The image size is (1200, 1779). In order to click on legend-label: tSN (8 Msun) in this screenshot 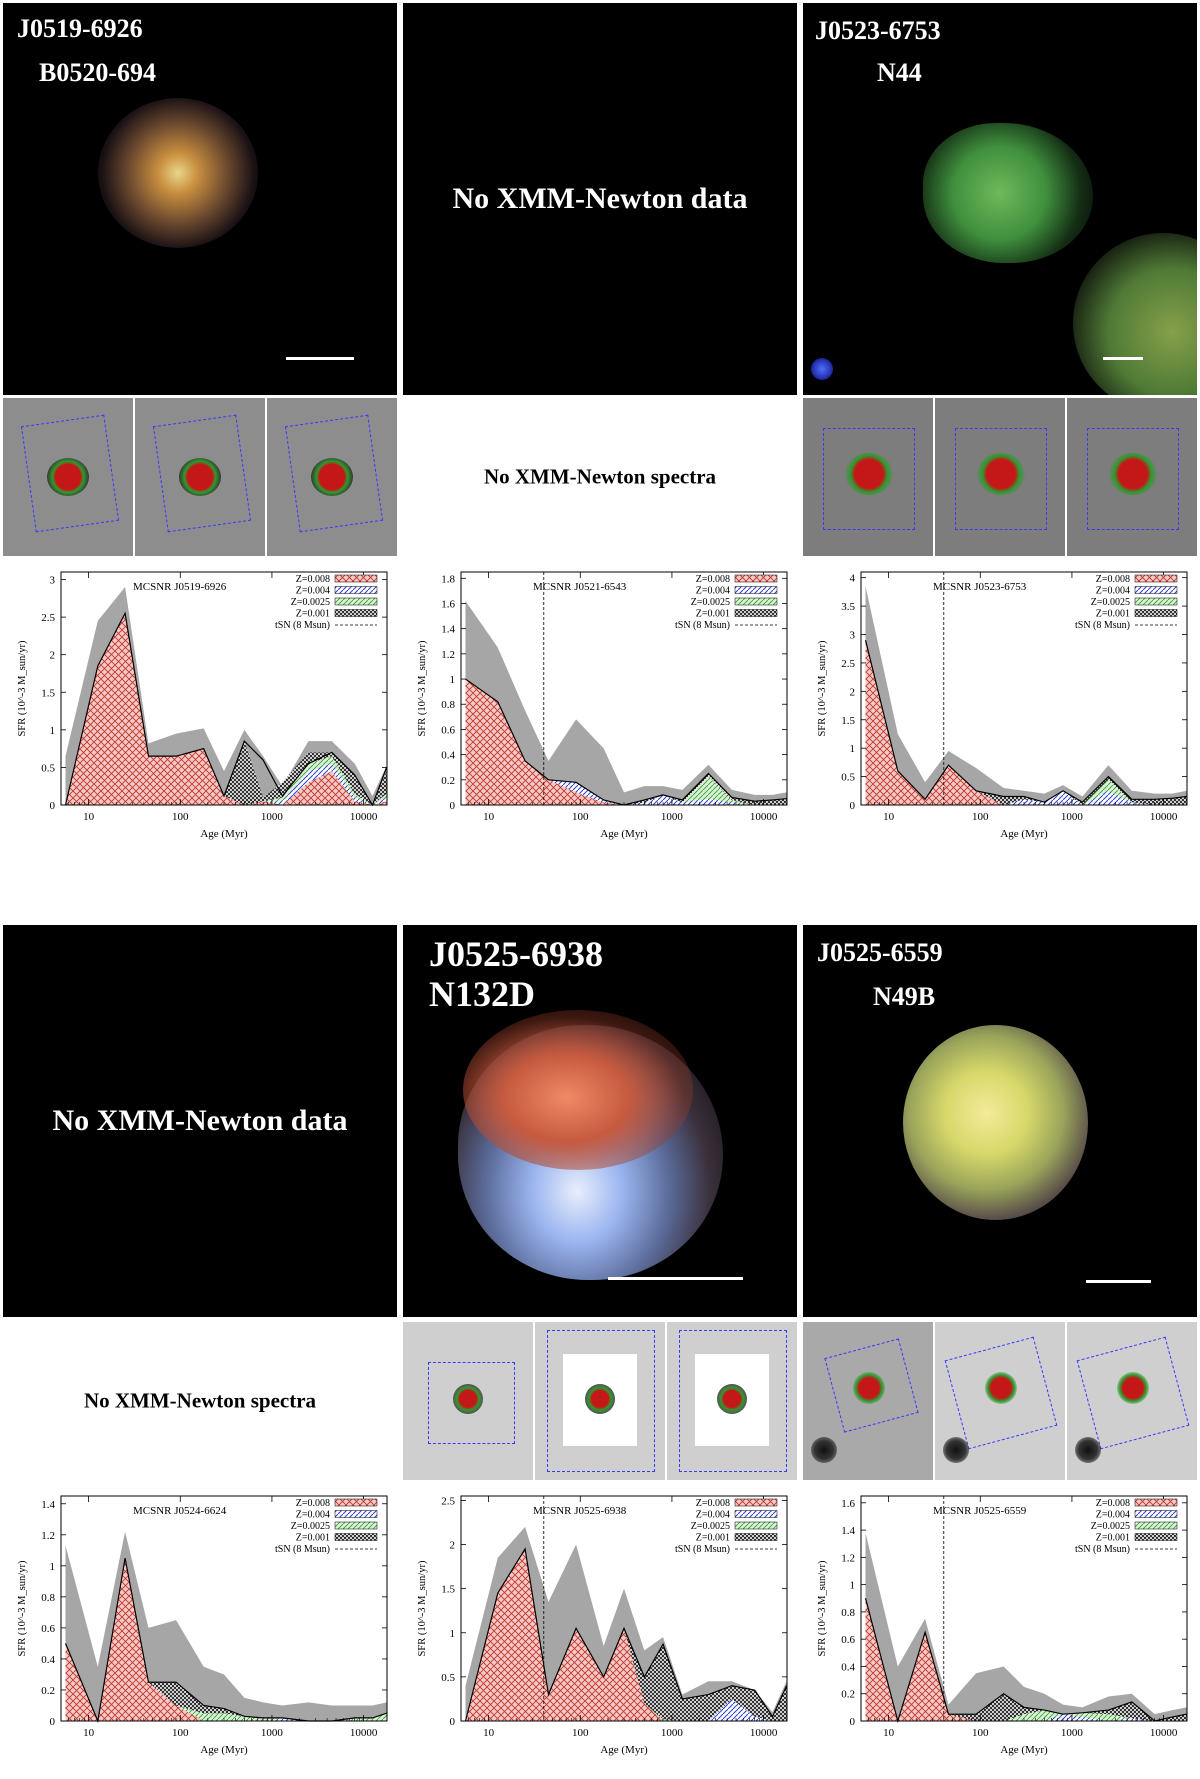, I will do `click(702, 625)`.